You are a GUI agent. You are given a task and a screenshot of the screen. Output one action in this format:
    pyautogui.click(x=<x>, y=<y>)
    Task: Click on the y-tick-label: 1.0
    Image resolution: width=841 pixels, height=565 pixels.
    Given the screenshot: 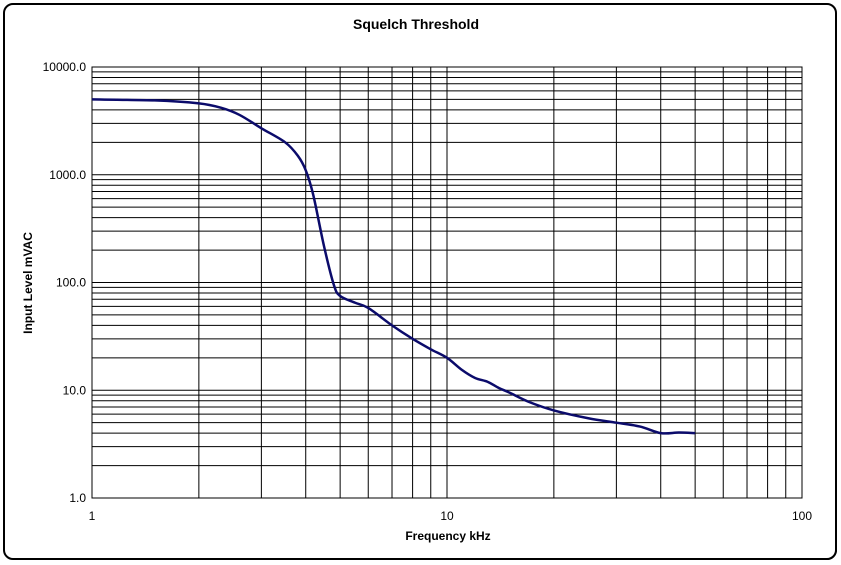 What is the action you would take?
    pyautogui.click(x=77, y=498)
    